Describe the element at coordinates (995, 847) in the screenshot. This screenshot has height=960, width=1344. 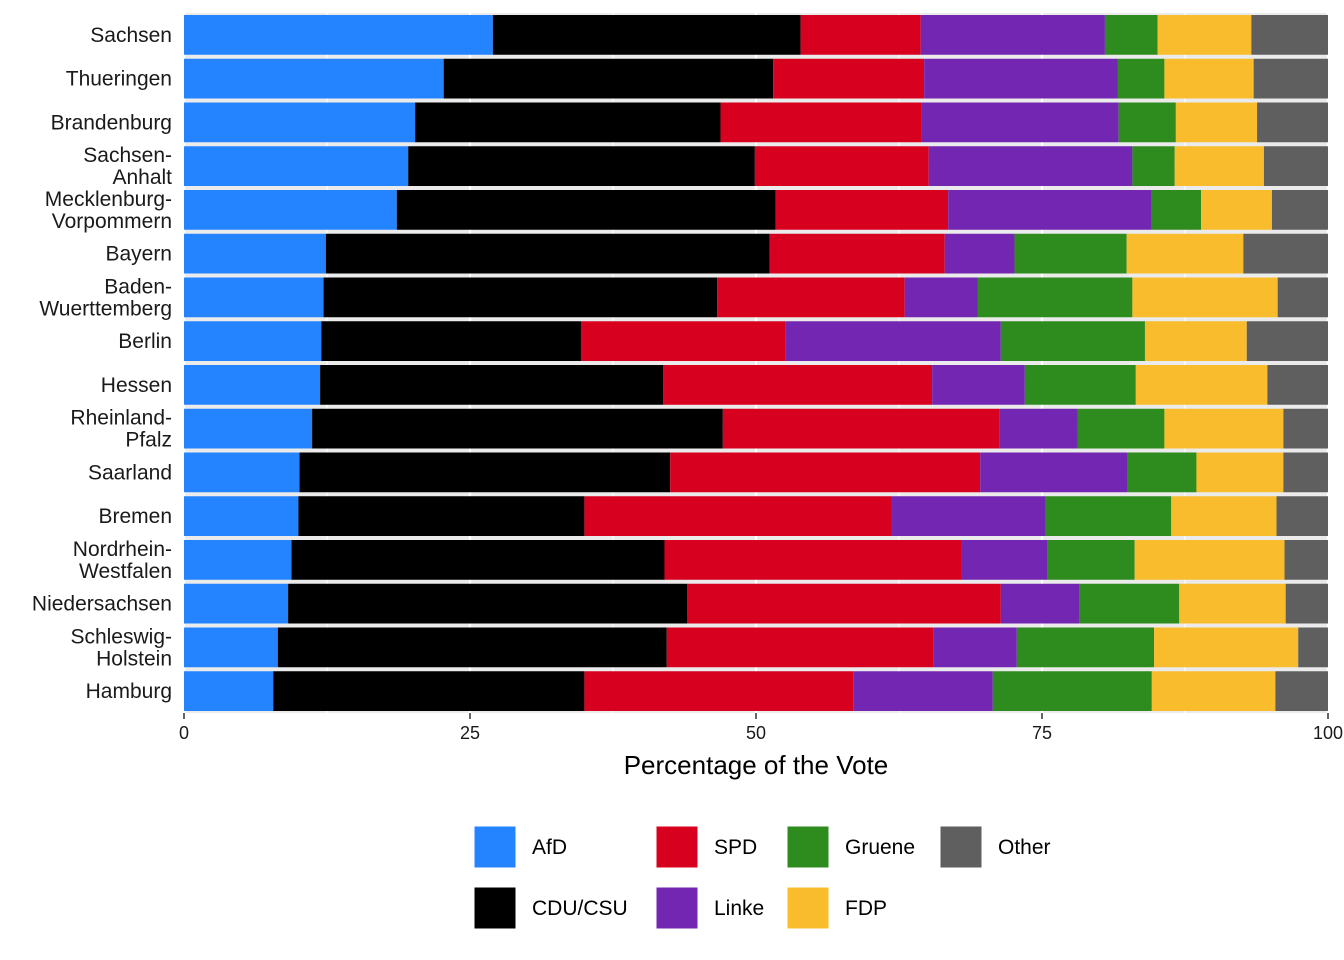
I see `legend-item-other: Other` at that location.